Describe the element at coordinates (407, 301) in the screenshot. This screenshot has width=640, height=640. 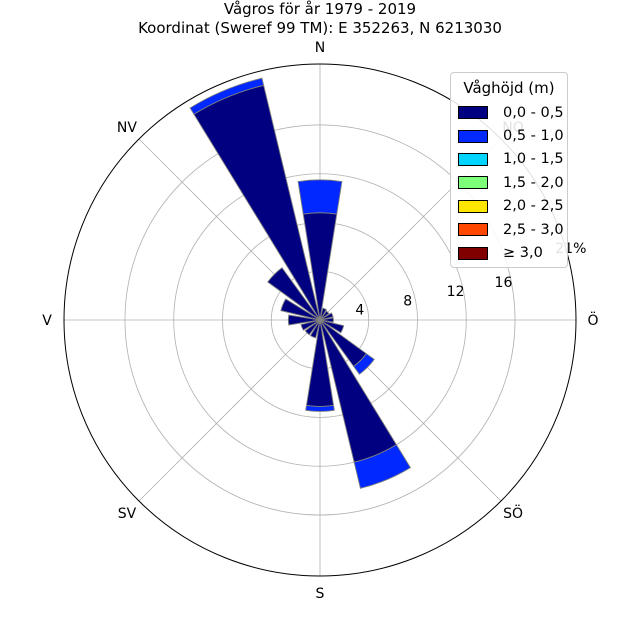
I see `radial-tick-label: 8` at that location.